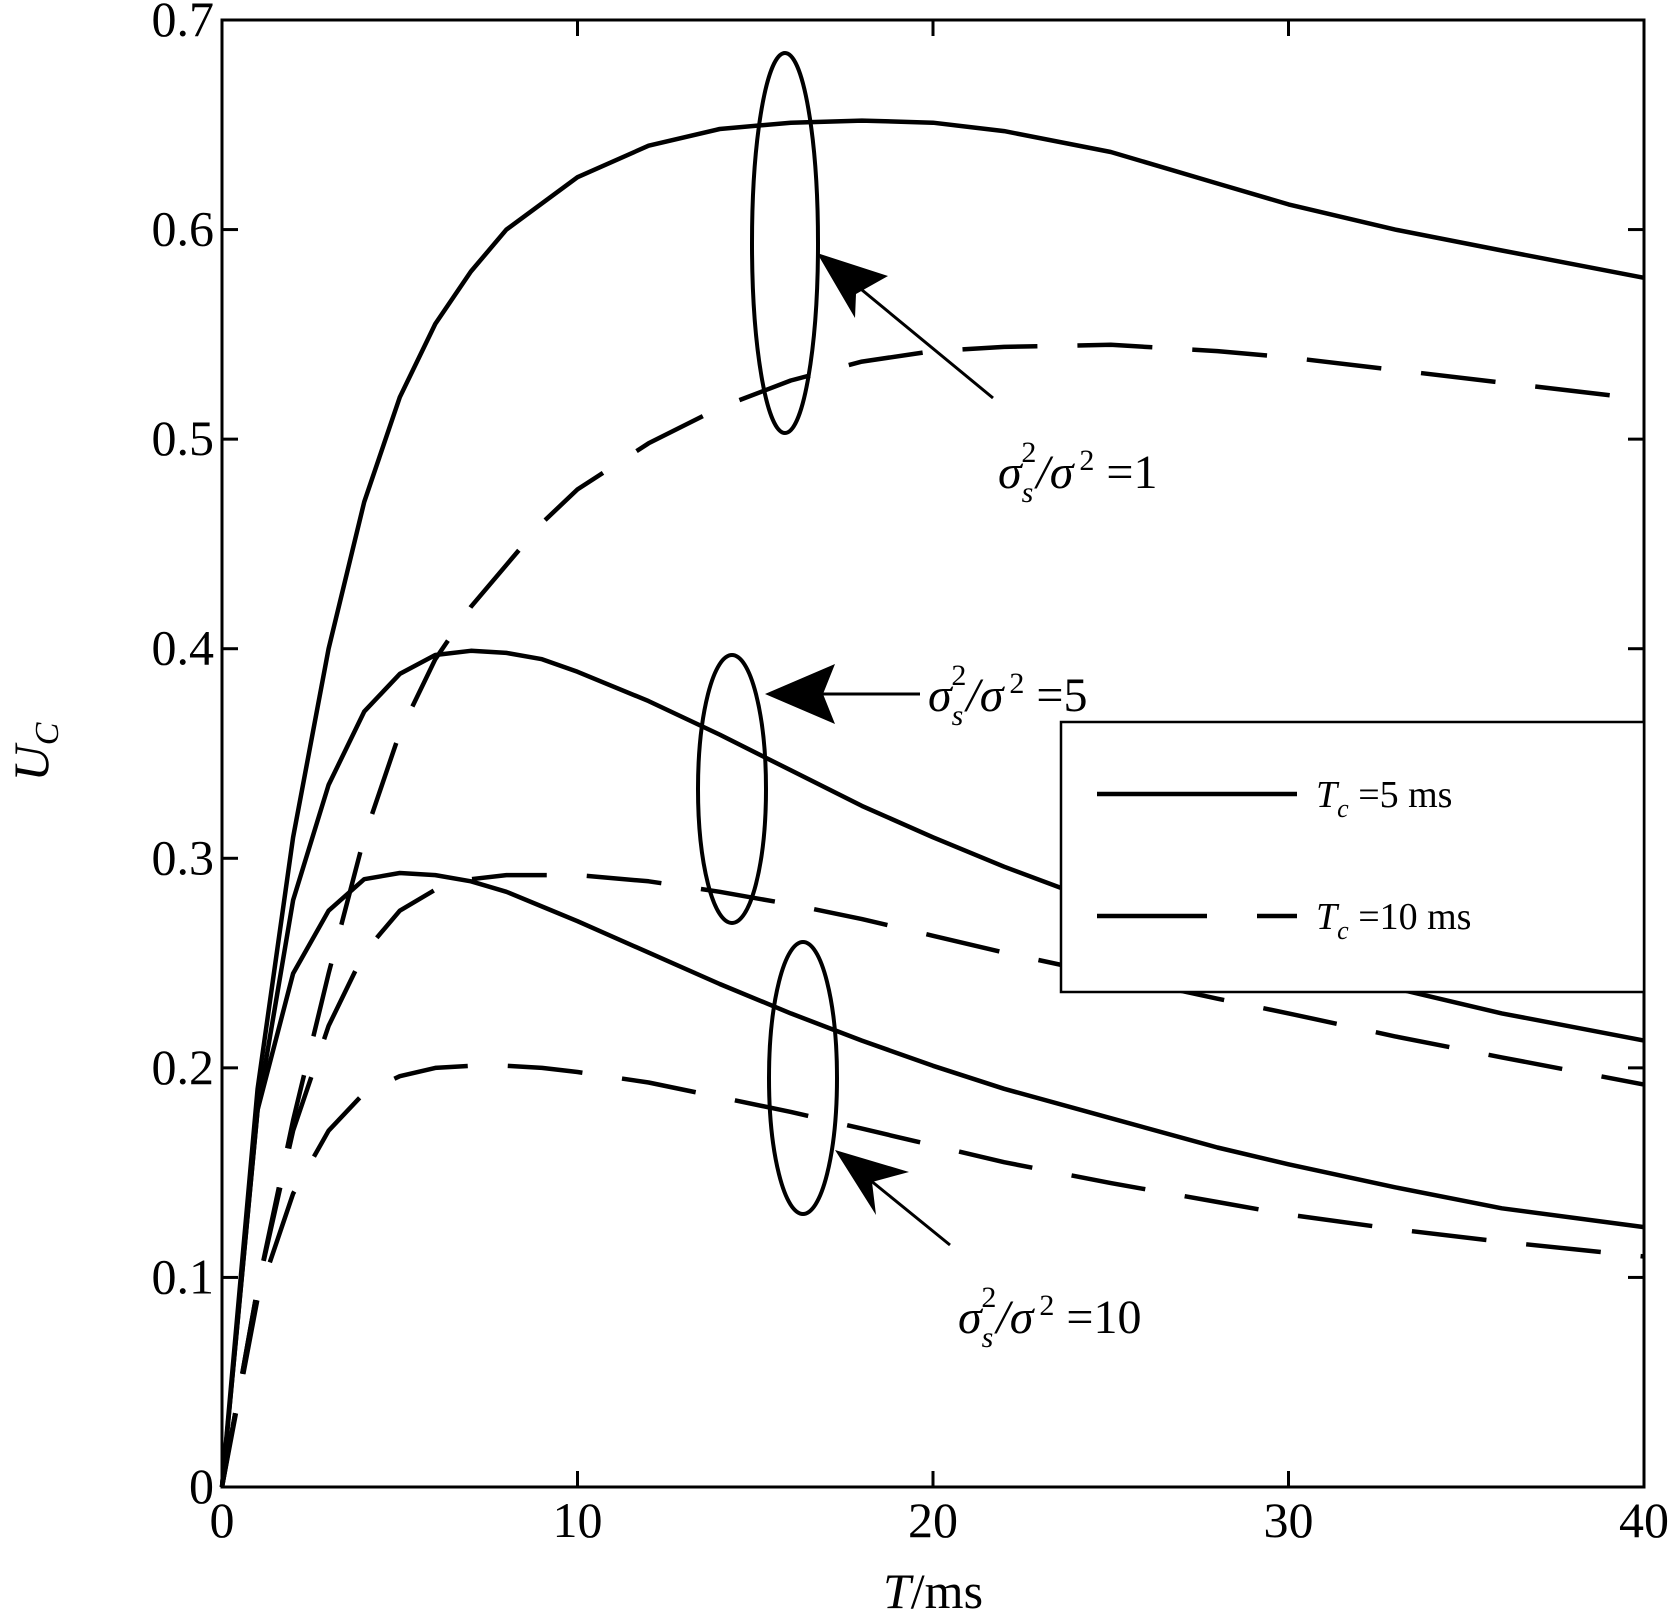 Image resolution: width=1677 pixels, height=1613 pixels. What do you see at coordinates (201, 1486) in the screenshot?
I see `y-tick-label: 0` at bounding box center [201, 1486].